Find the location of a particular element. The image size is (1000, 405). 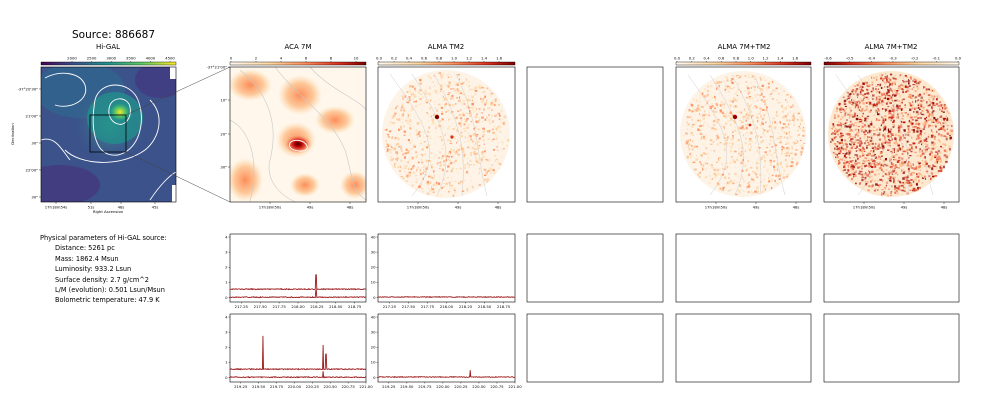

colorbar-tick-label: 1.4 is located at coordinates (484, 58).